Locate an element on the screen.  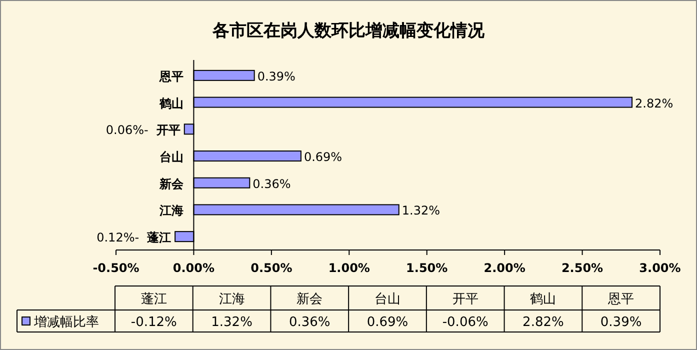
x-tick-label: 0.50% is located at coordinates (271, 268).